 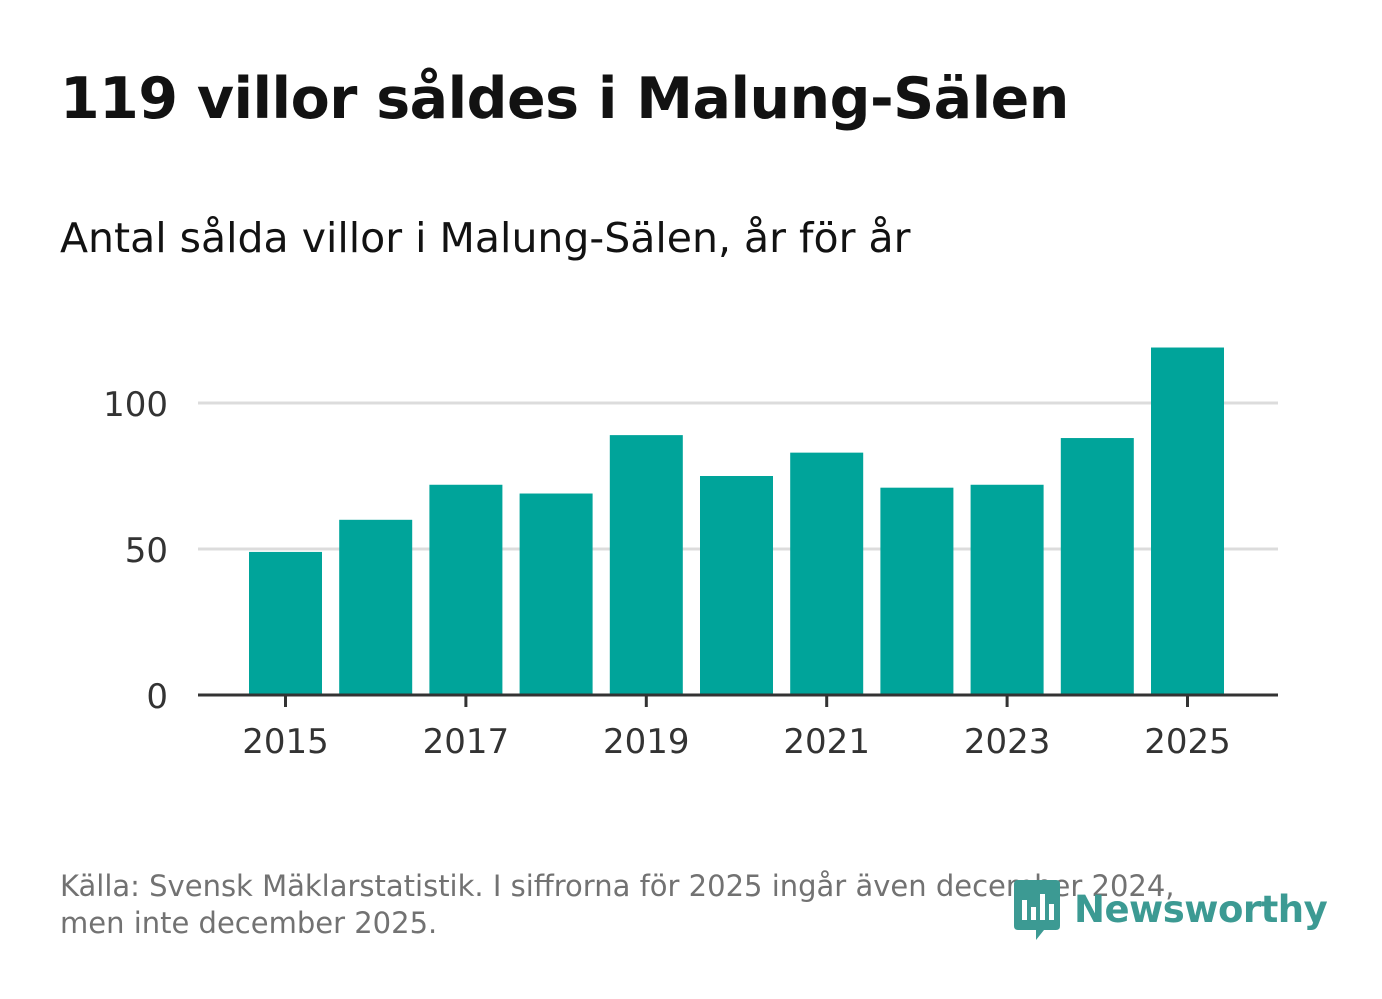 What do you see at coordinates (1097, 566) in the screenshot?
I see `bar-2024` at bounding box center [1097, 566].